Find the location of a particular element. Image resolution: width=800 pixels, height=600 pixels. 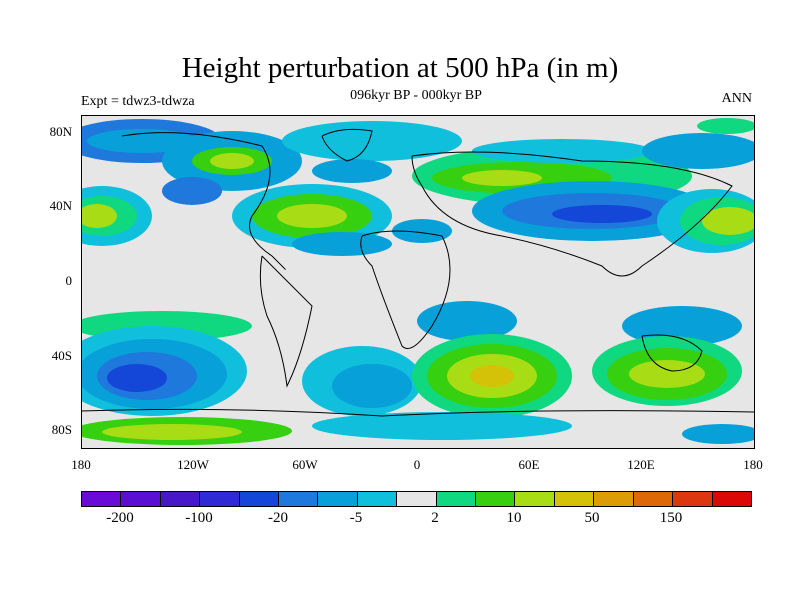

season-label: ANN is located at coordinates (736, 98).